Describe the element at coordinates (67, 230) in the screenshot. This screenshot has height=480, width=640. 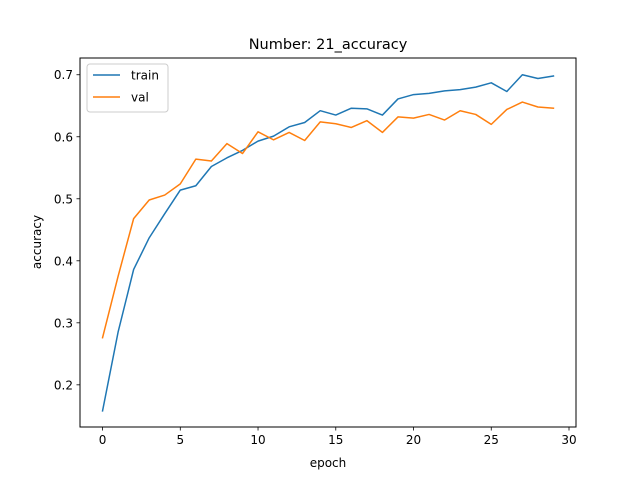
I see `y-axis: 0.2 0.3 0.4 0.5 0.6 0.7` at that location.